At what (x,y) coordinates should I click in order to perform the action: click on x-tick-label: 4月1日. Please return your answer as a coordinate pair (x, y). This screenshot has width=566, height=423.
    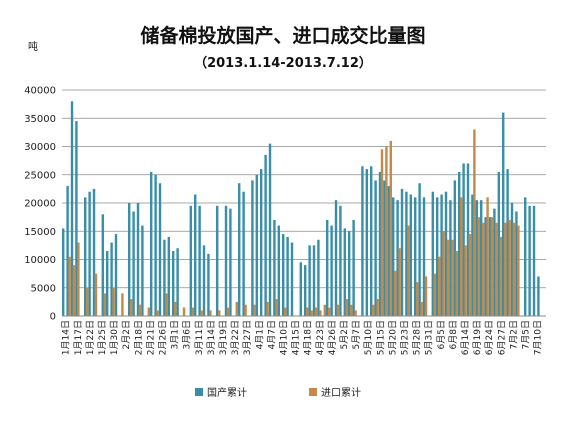
    Looking at the image, I should click on (259, 334).